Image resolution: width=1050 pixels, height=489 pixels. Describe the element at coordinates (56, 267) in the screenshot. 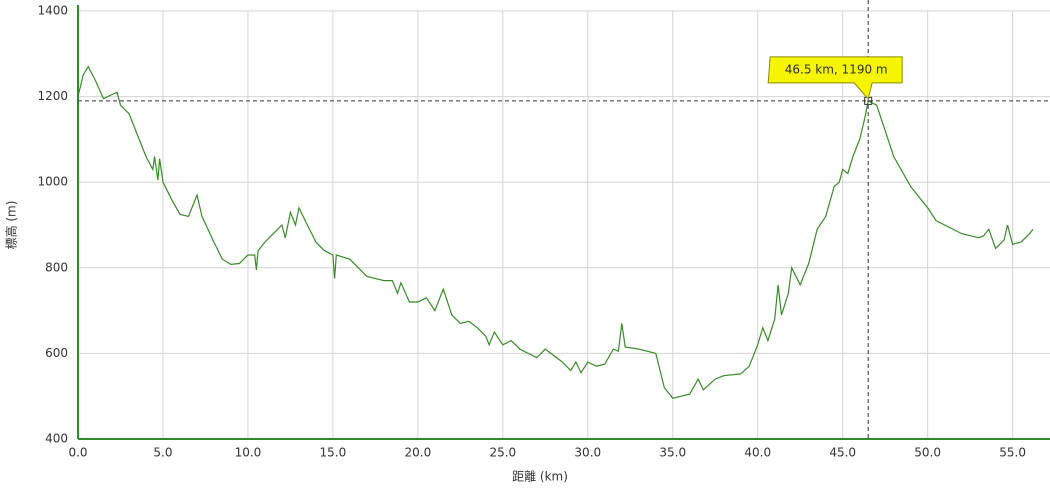

I see `y-tick-label: 800` at that location.